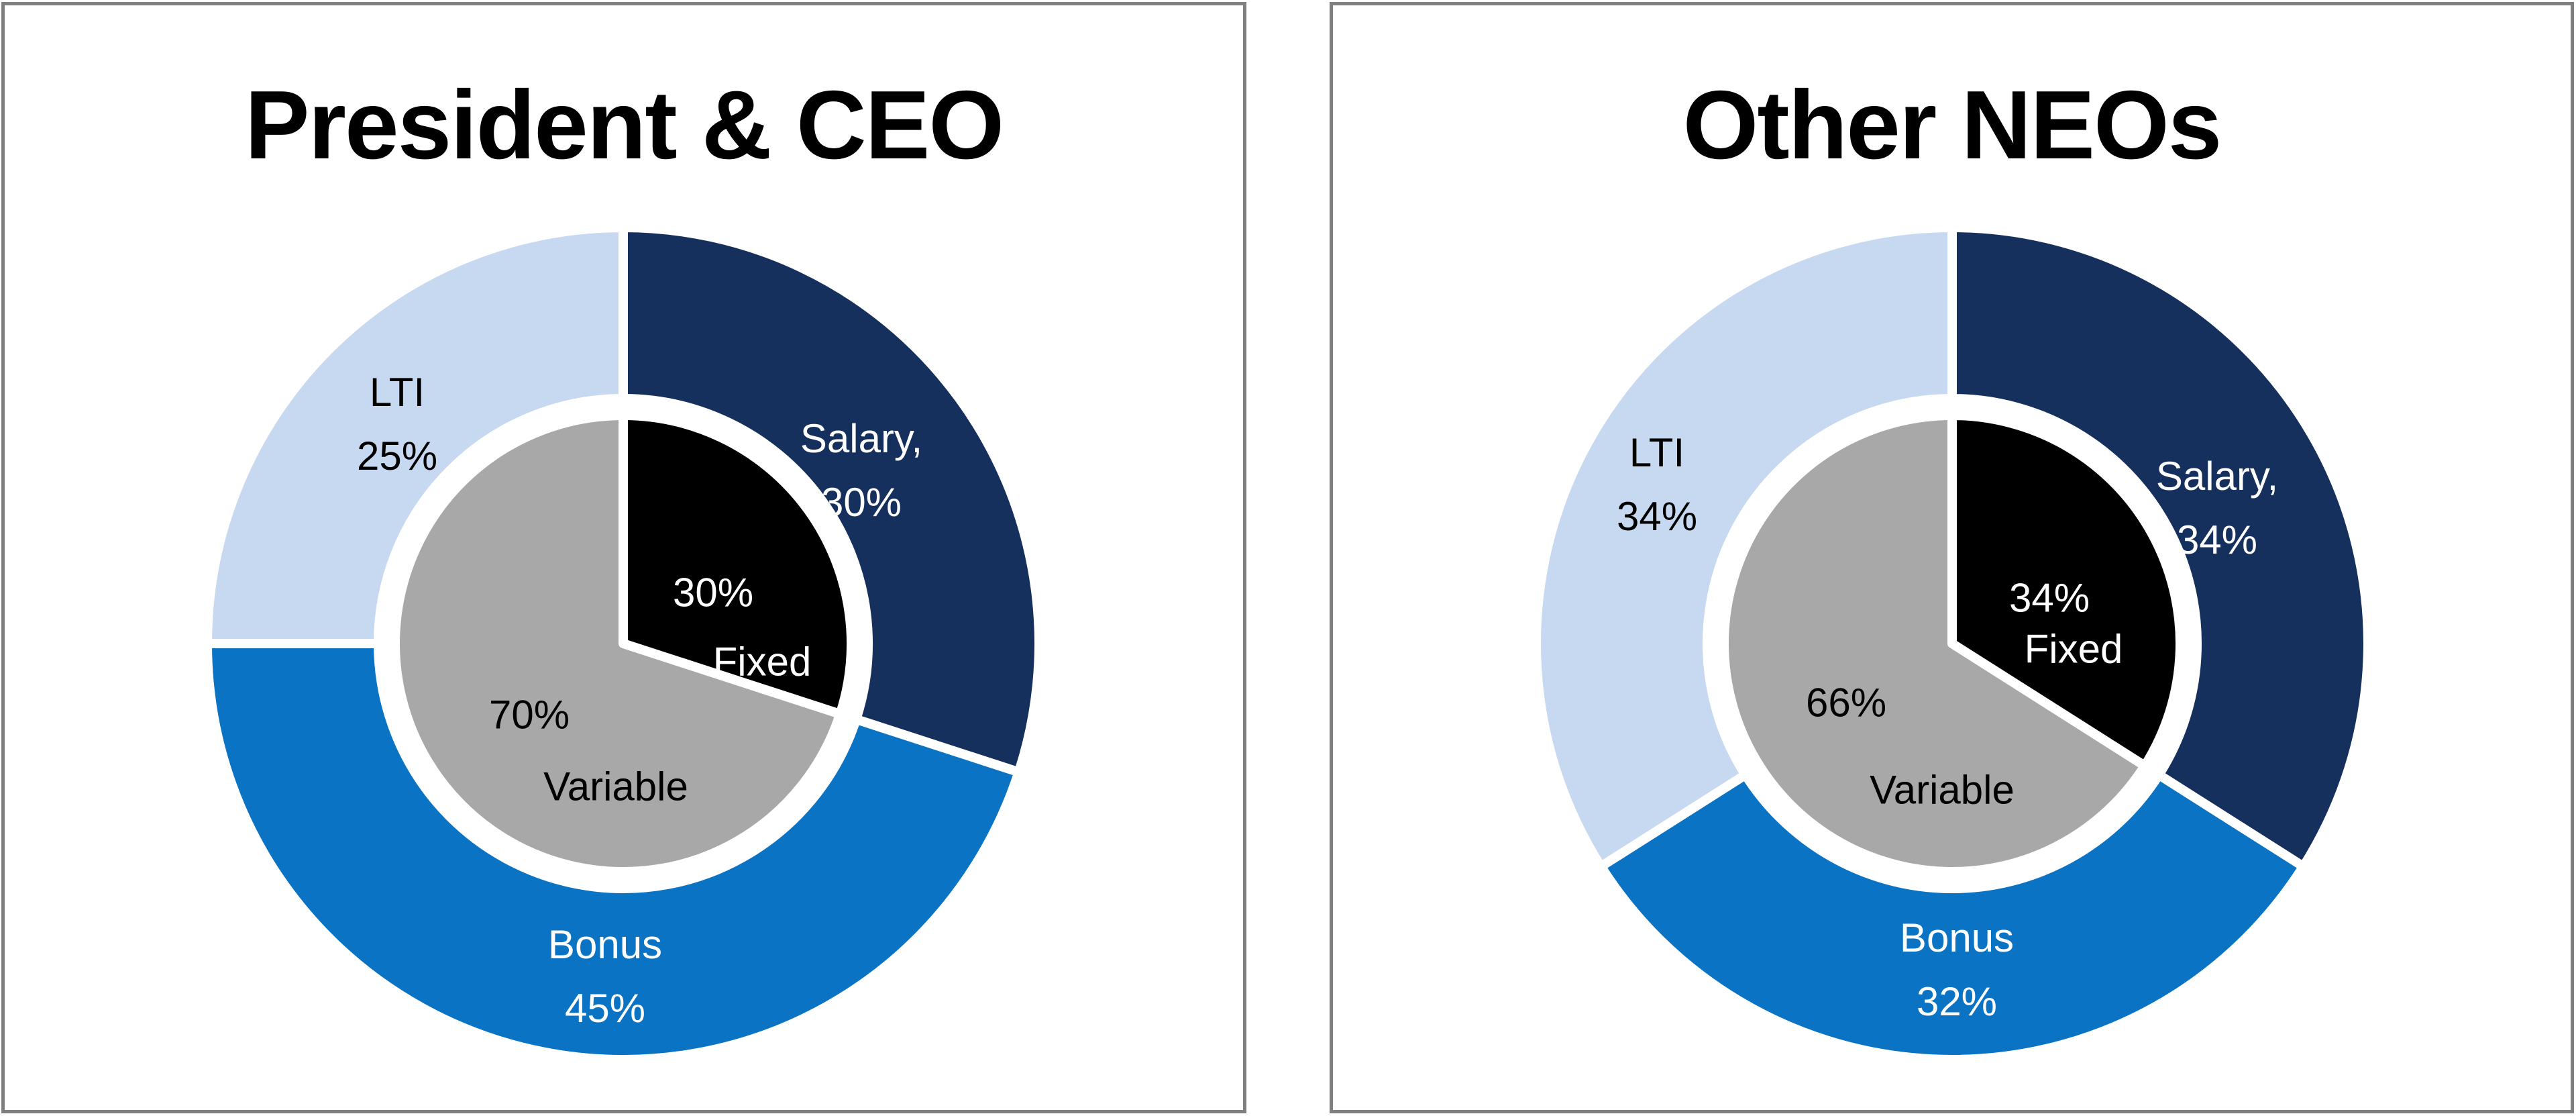 This screenshot has width=2576, height=1116. What do you see at coordinates (624, 124) in the screenshot?
I see `chart-title: President & CEO` at bounding box center [624, 124].